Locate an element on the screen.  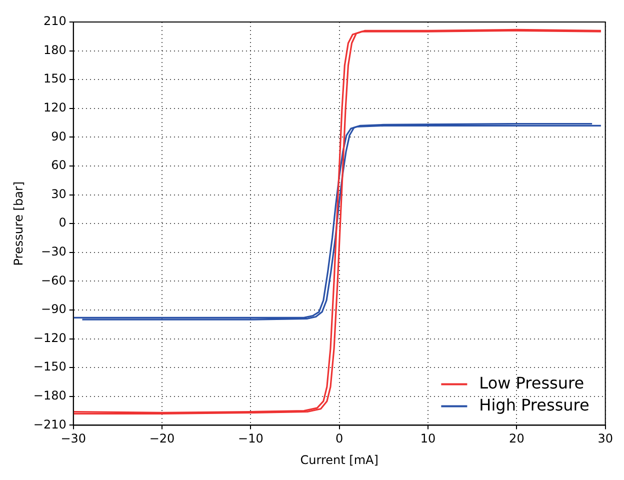
y-tick-label: −180 is located at coordinates (49, 395).